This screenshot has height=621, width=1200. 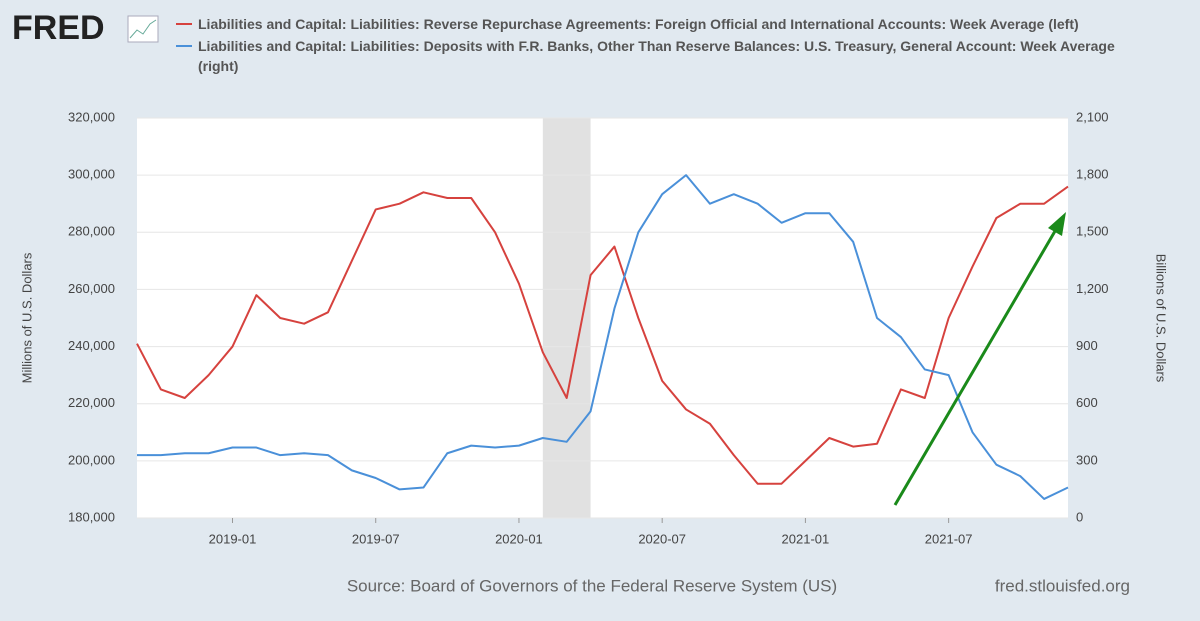 What do you see at coordinates (58, 28) in the screenshot?
I see `logo: FRED` at bounding box center [58, 28].